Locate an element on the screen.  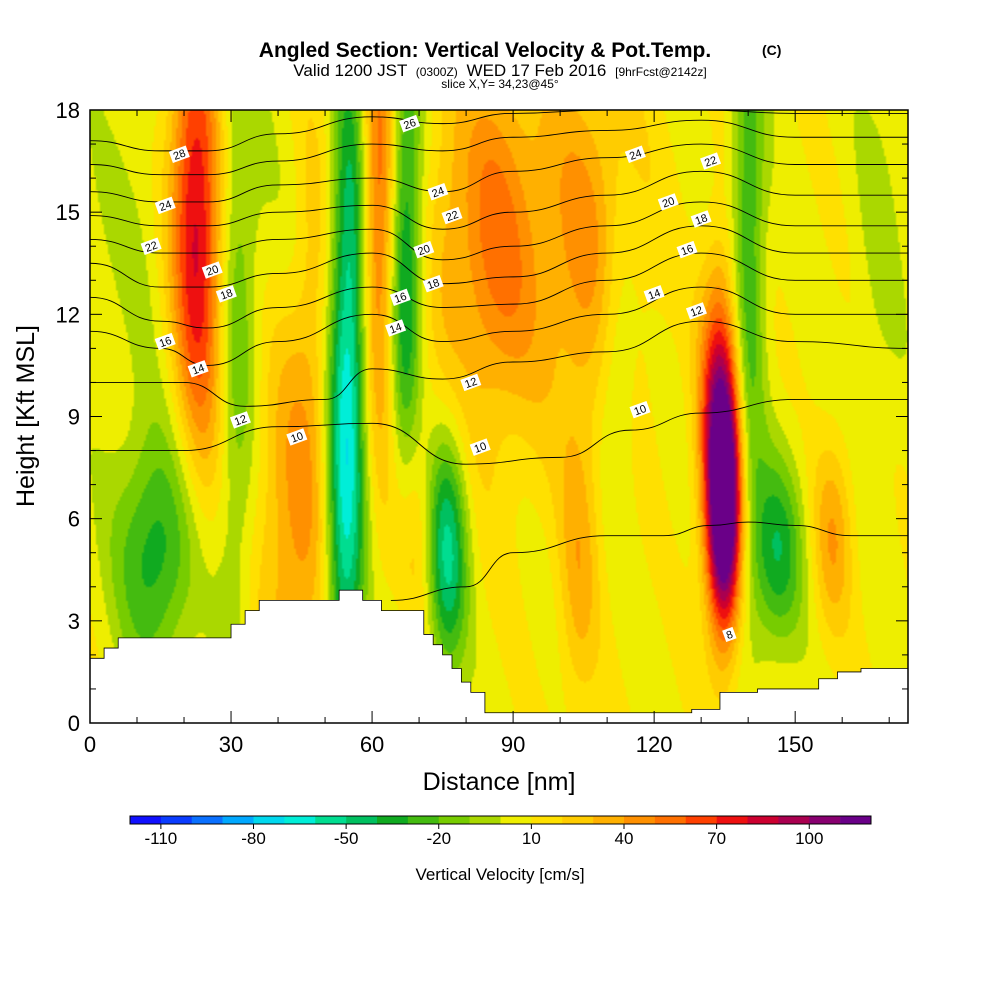
contour-label-text: 26 is located at coordinates (410, 124).